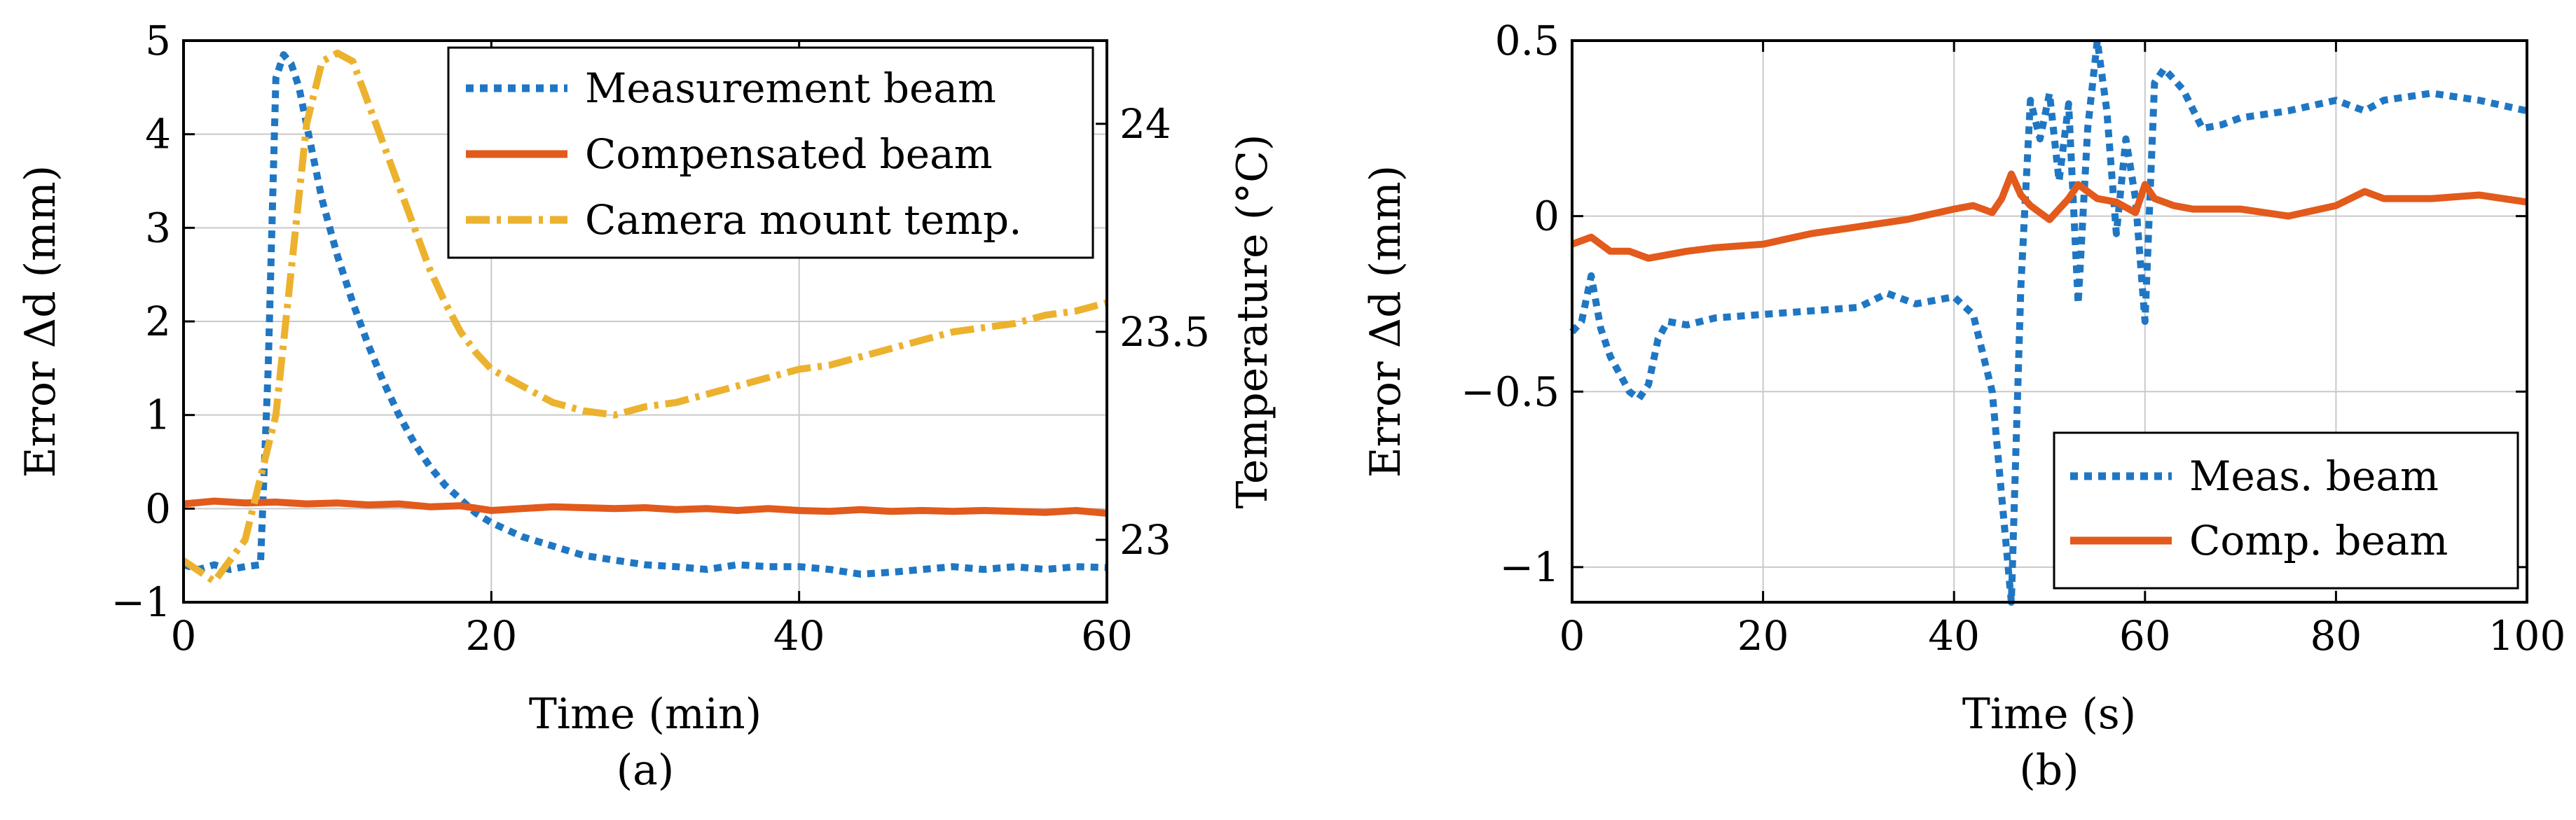 The image size is (2576, 820). I want to click on panel-a-y-axis-label-text: Error Δd (mm), so click(40, 321).